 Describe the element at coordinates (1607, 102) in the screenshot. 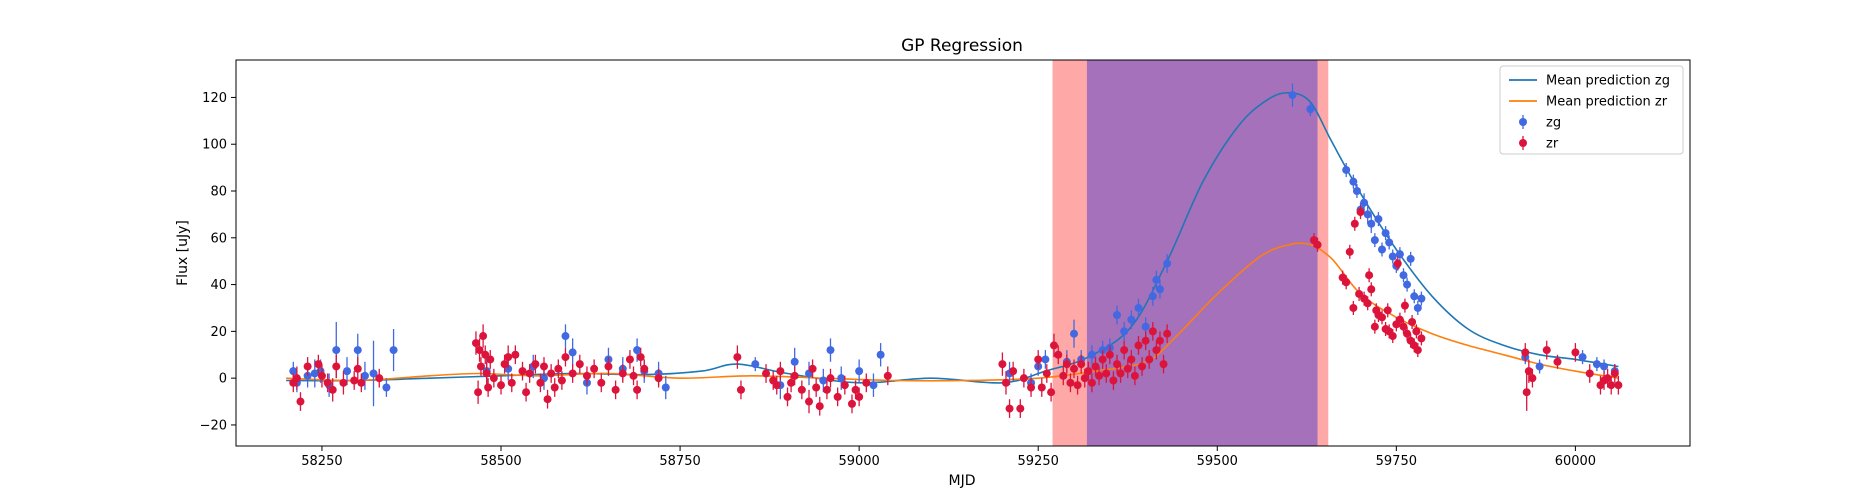

I see `legend-label: Mean prediction zr` at that location.